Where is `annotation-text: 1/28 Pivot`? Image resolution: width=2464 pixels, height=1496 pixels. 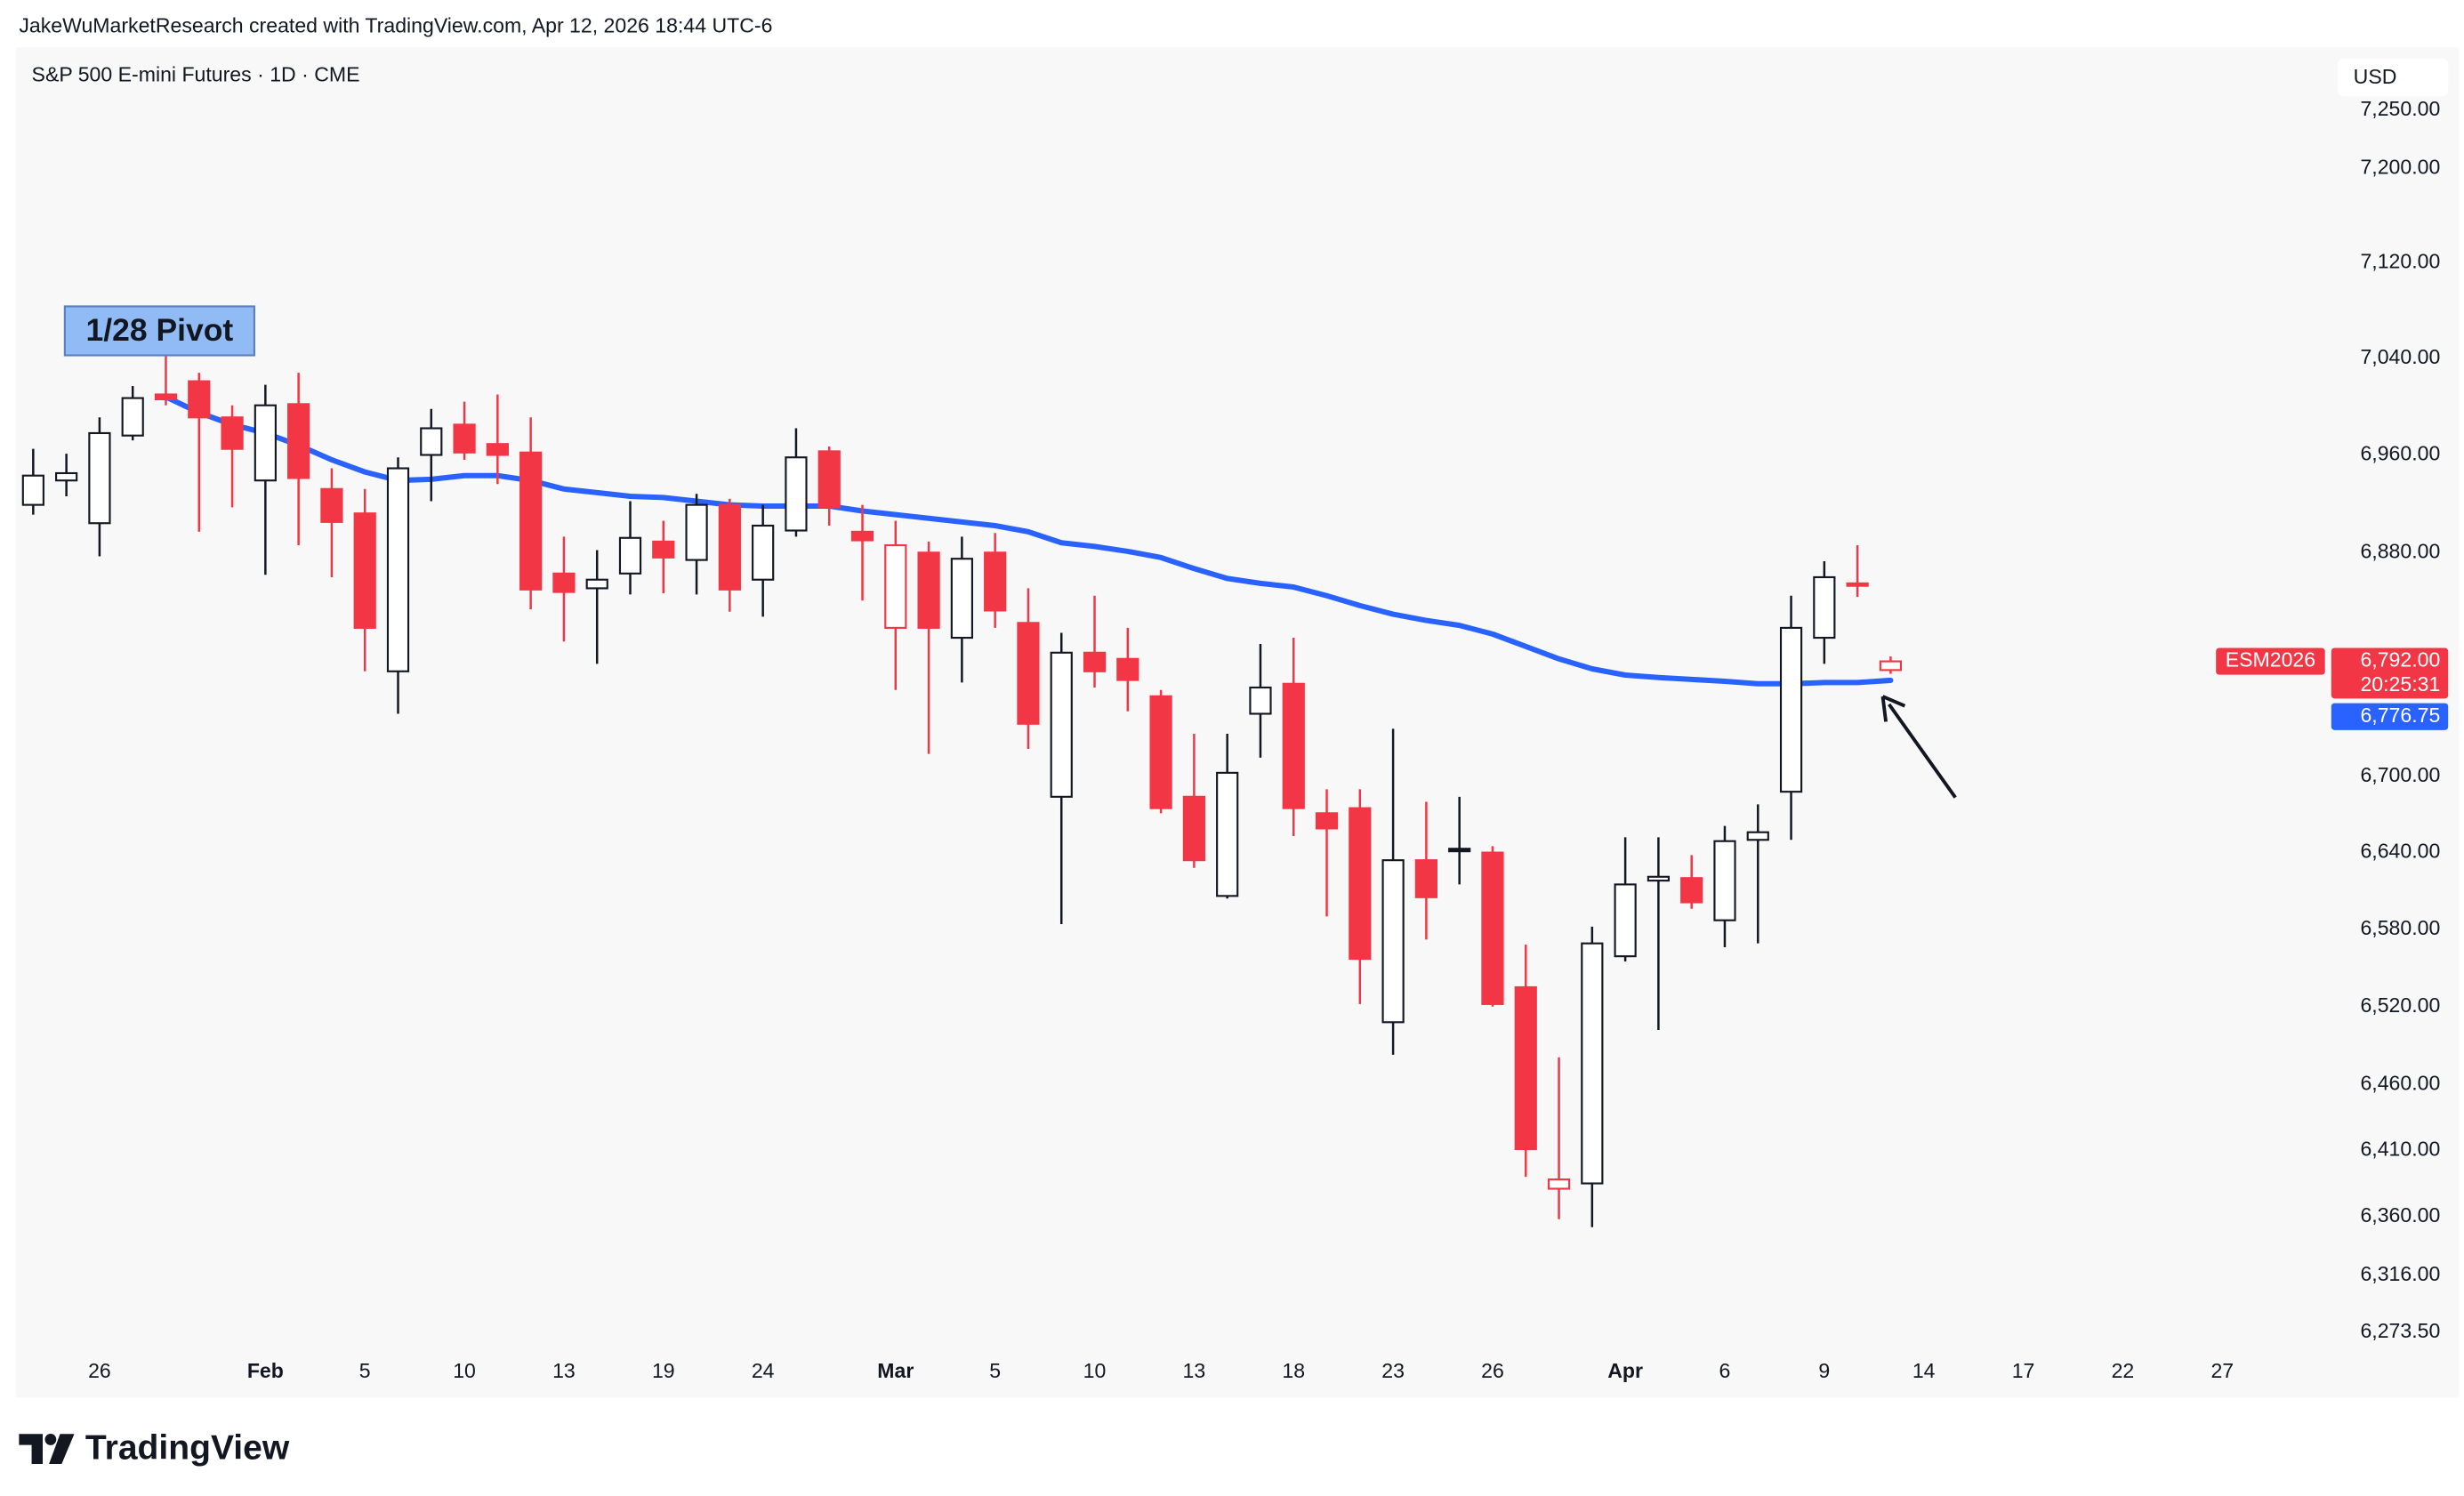
annotation-text: 1/28 Pivot is located at coordinates (160, 330).